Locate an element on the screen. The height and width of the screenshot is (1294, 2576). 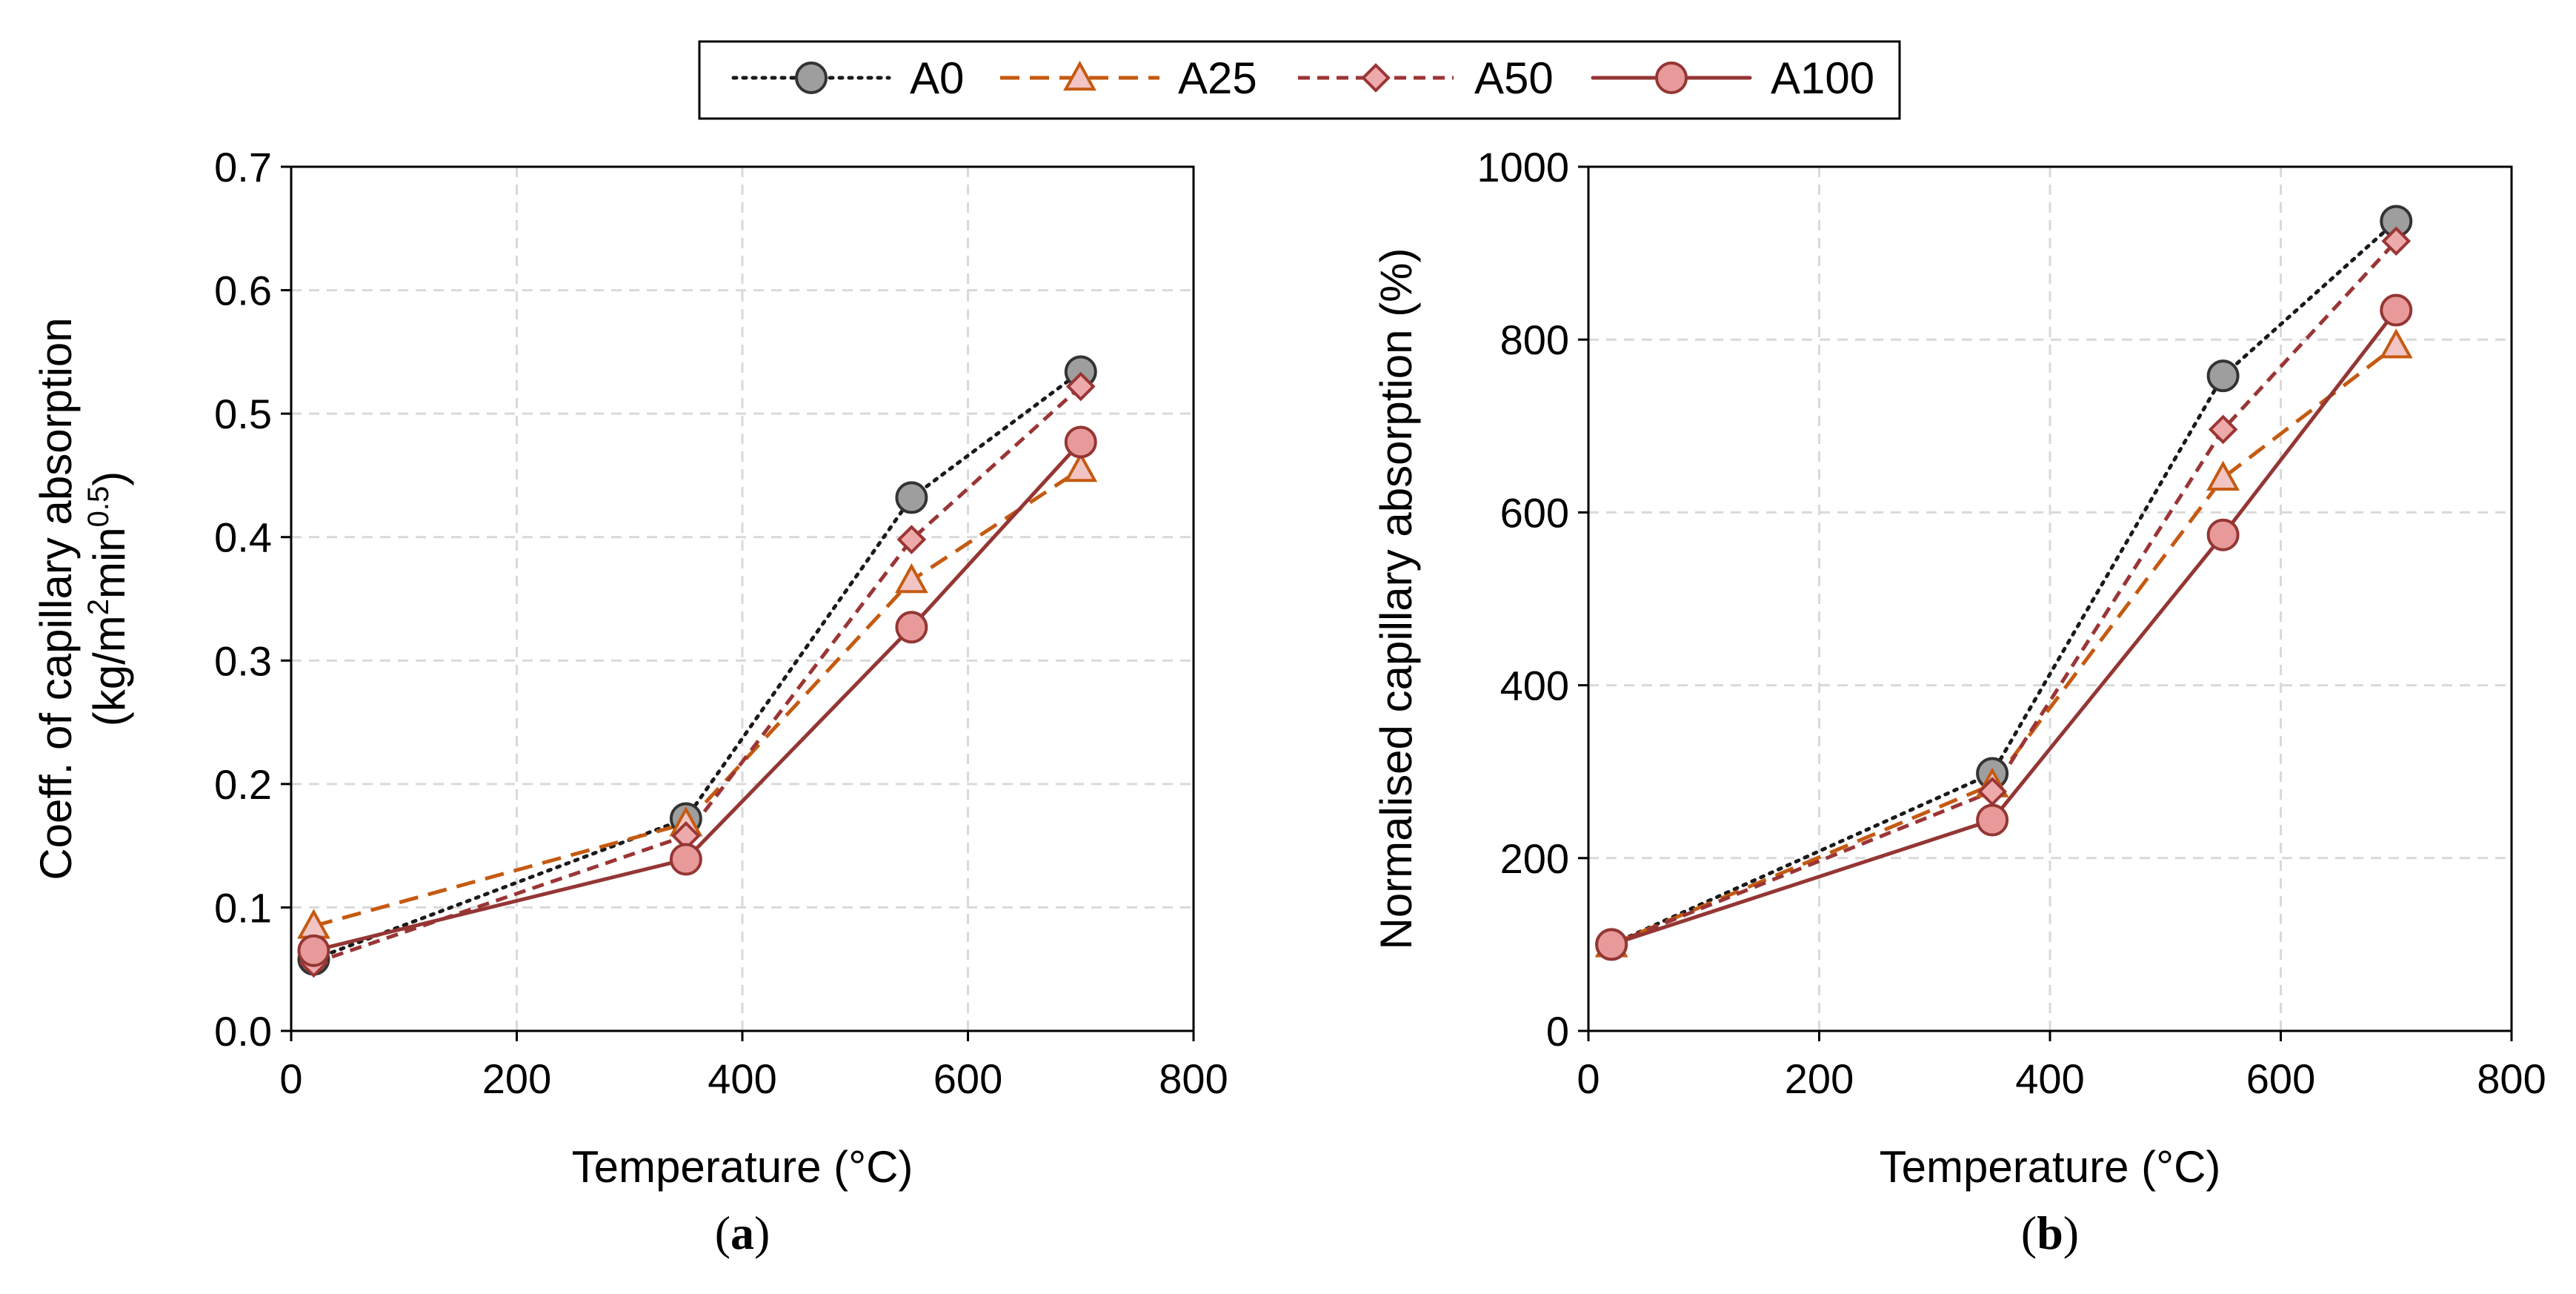
chart-a-ytick-label: 0.7 is located at coordinates (243, 167).